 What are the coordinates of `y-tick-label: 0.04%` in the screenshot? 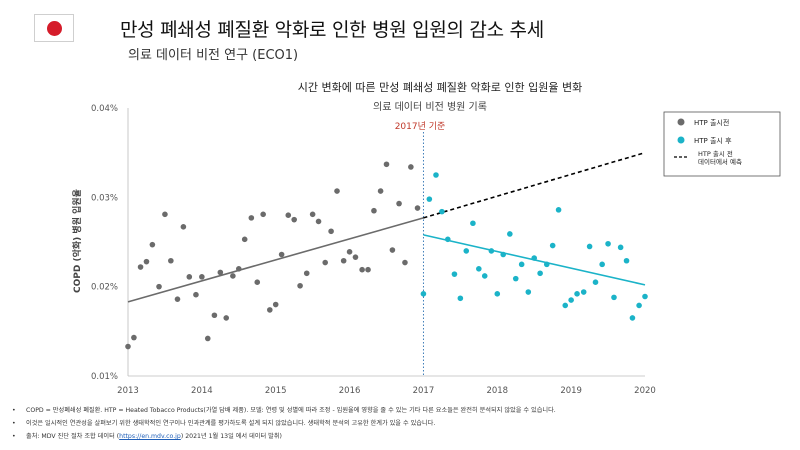 It's located at (104, 109).